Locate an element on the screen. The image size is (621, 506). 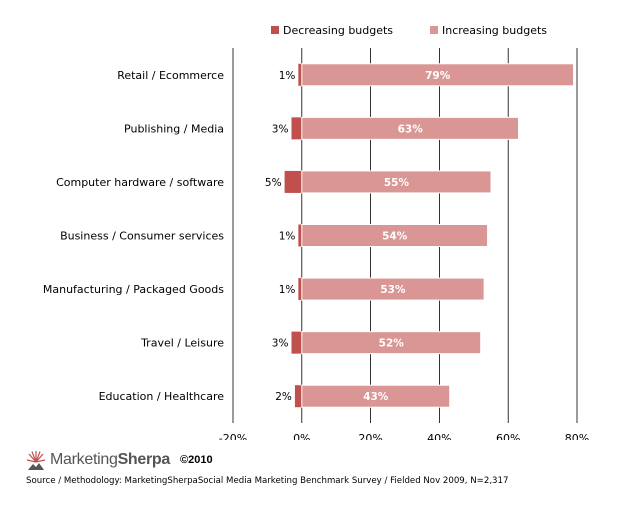
data-label-increasing: 52% is located at coordinates (392, 344).